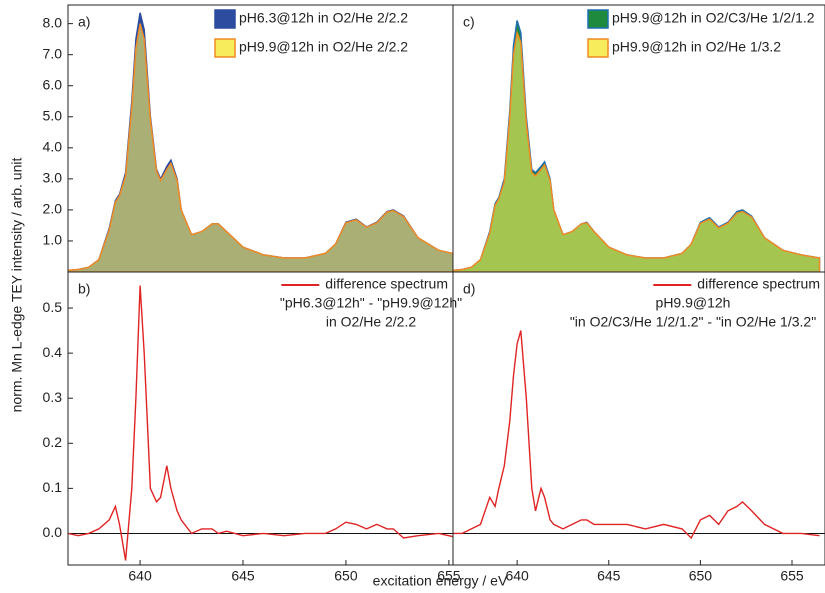  What do you see at coordinates (469, 22) in the screenshot?
I see `panel-label: c)` at bounding box center [469, 22].